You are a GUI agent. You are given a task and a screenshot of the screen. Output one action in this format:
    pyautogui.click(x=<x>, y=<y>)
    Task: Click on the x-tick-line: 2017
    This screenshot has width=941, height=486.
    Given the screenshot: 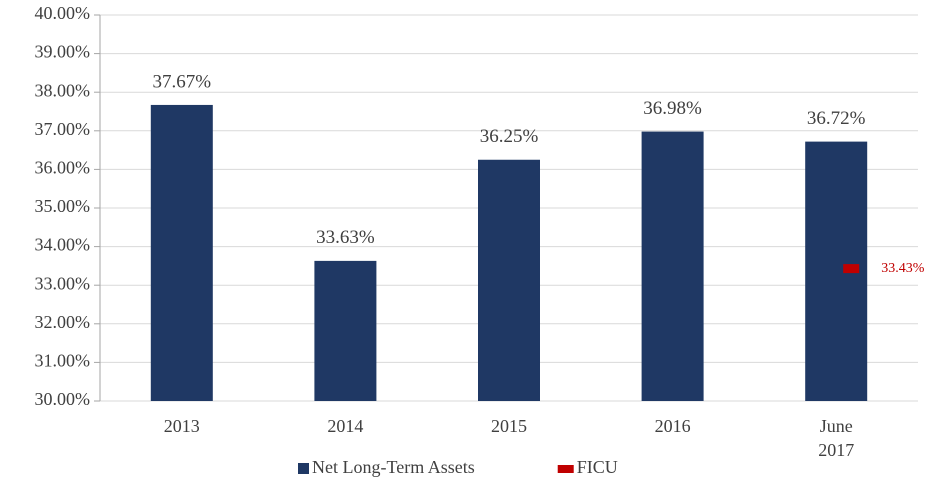 What is the action you would take?
    pyautogui.click(x=836, y=450)
    